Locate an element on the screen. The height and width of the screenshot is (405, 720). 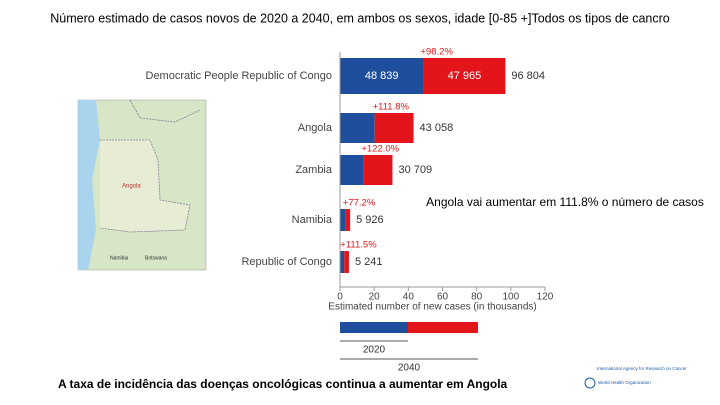
x-tick-label: 80 is located at coordinates (477, 297).